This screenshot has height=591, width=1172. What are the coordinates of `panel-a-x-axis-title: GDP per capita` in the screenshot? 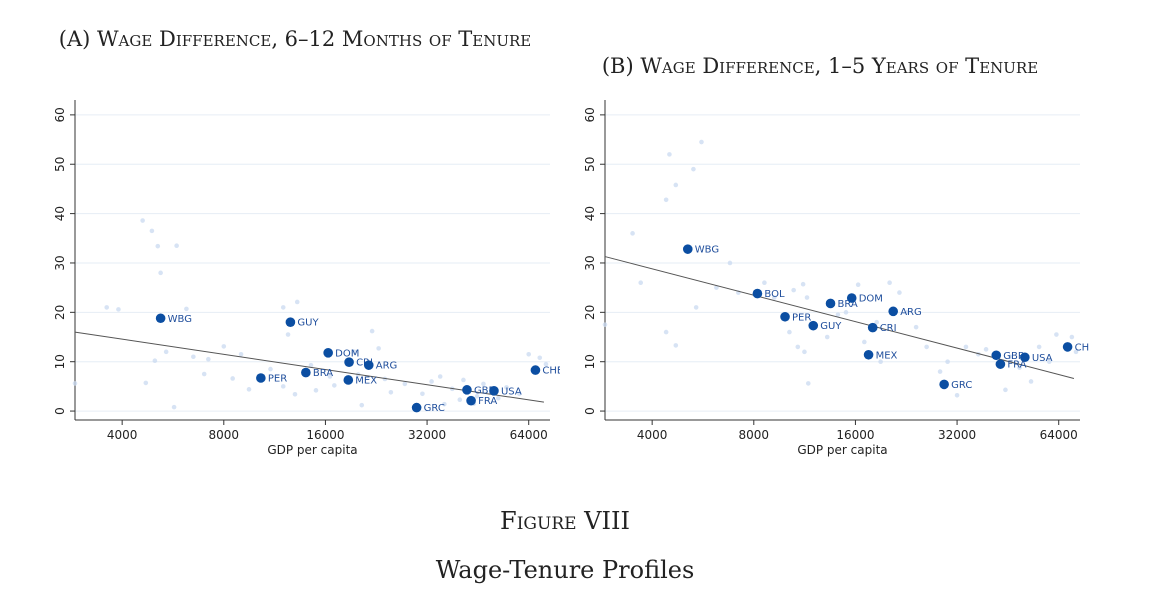 It's located at (312, 450).